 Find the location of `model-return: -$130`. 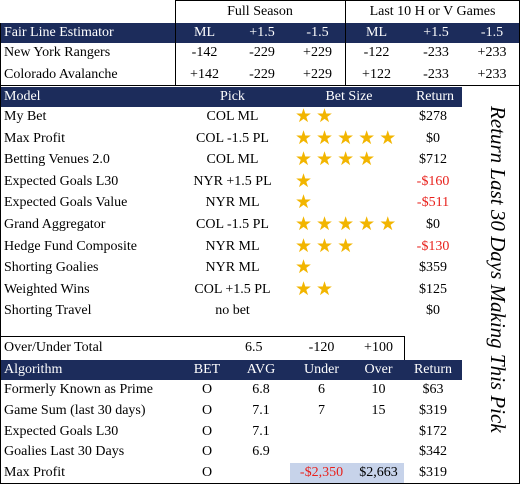

model-return: -$130 is located at coordinates (433, 246).